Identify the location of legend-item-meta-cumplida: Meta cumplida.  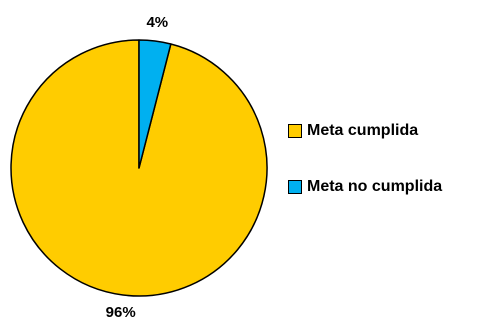
(365, 131).